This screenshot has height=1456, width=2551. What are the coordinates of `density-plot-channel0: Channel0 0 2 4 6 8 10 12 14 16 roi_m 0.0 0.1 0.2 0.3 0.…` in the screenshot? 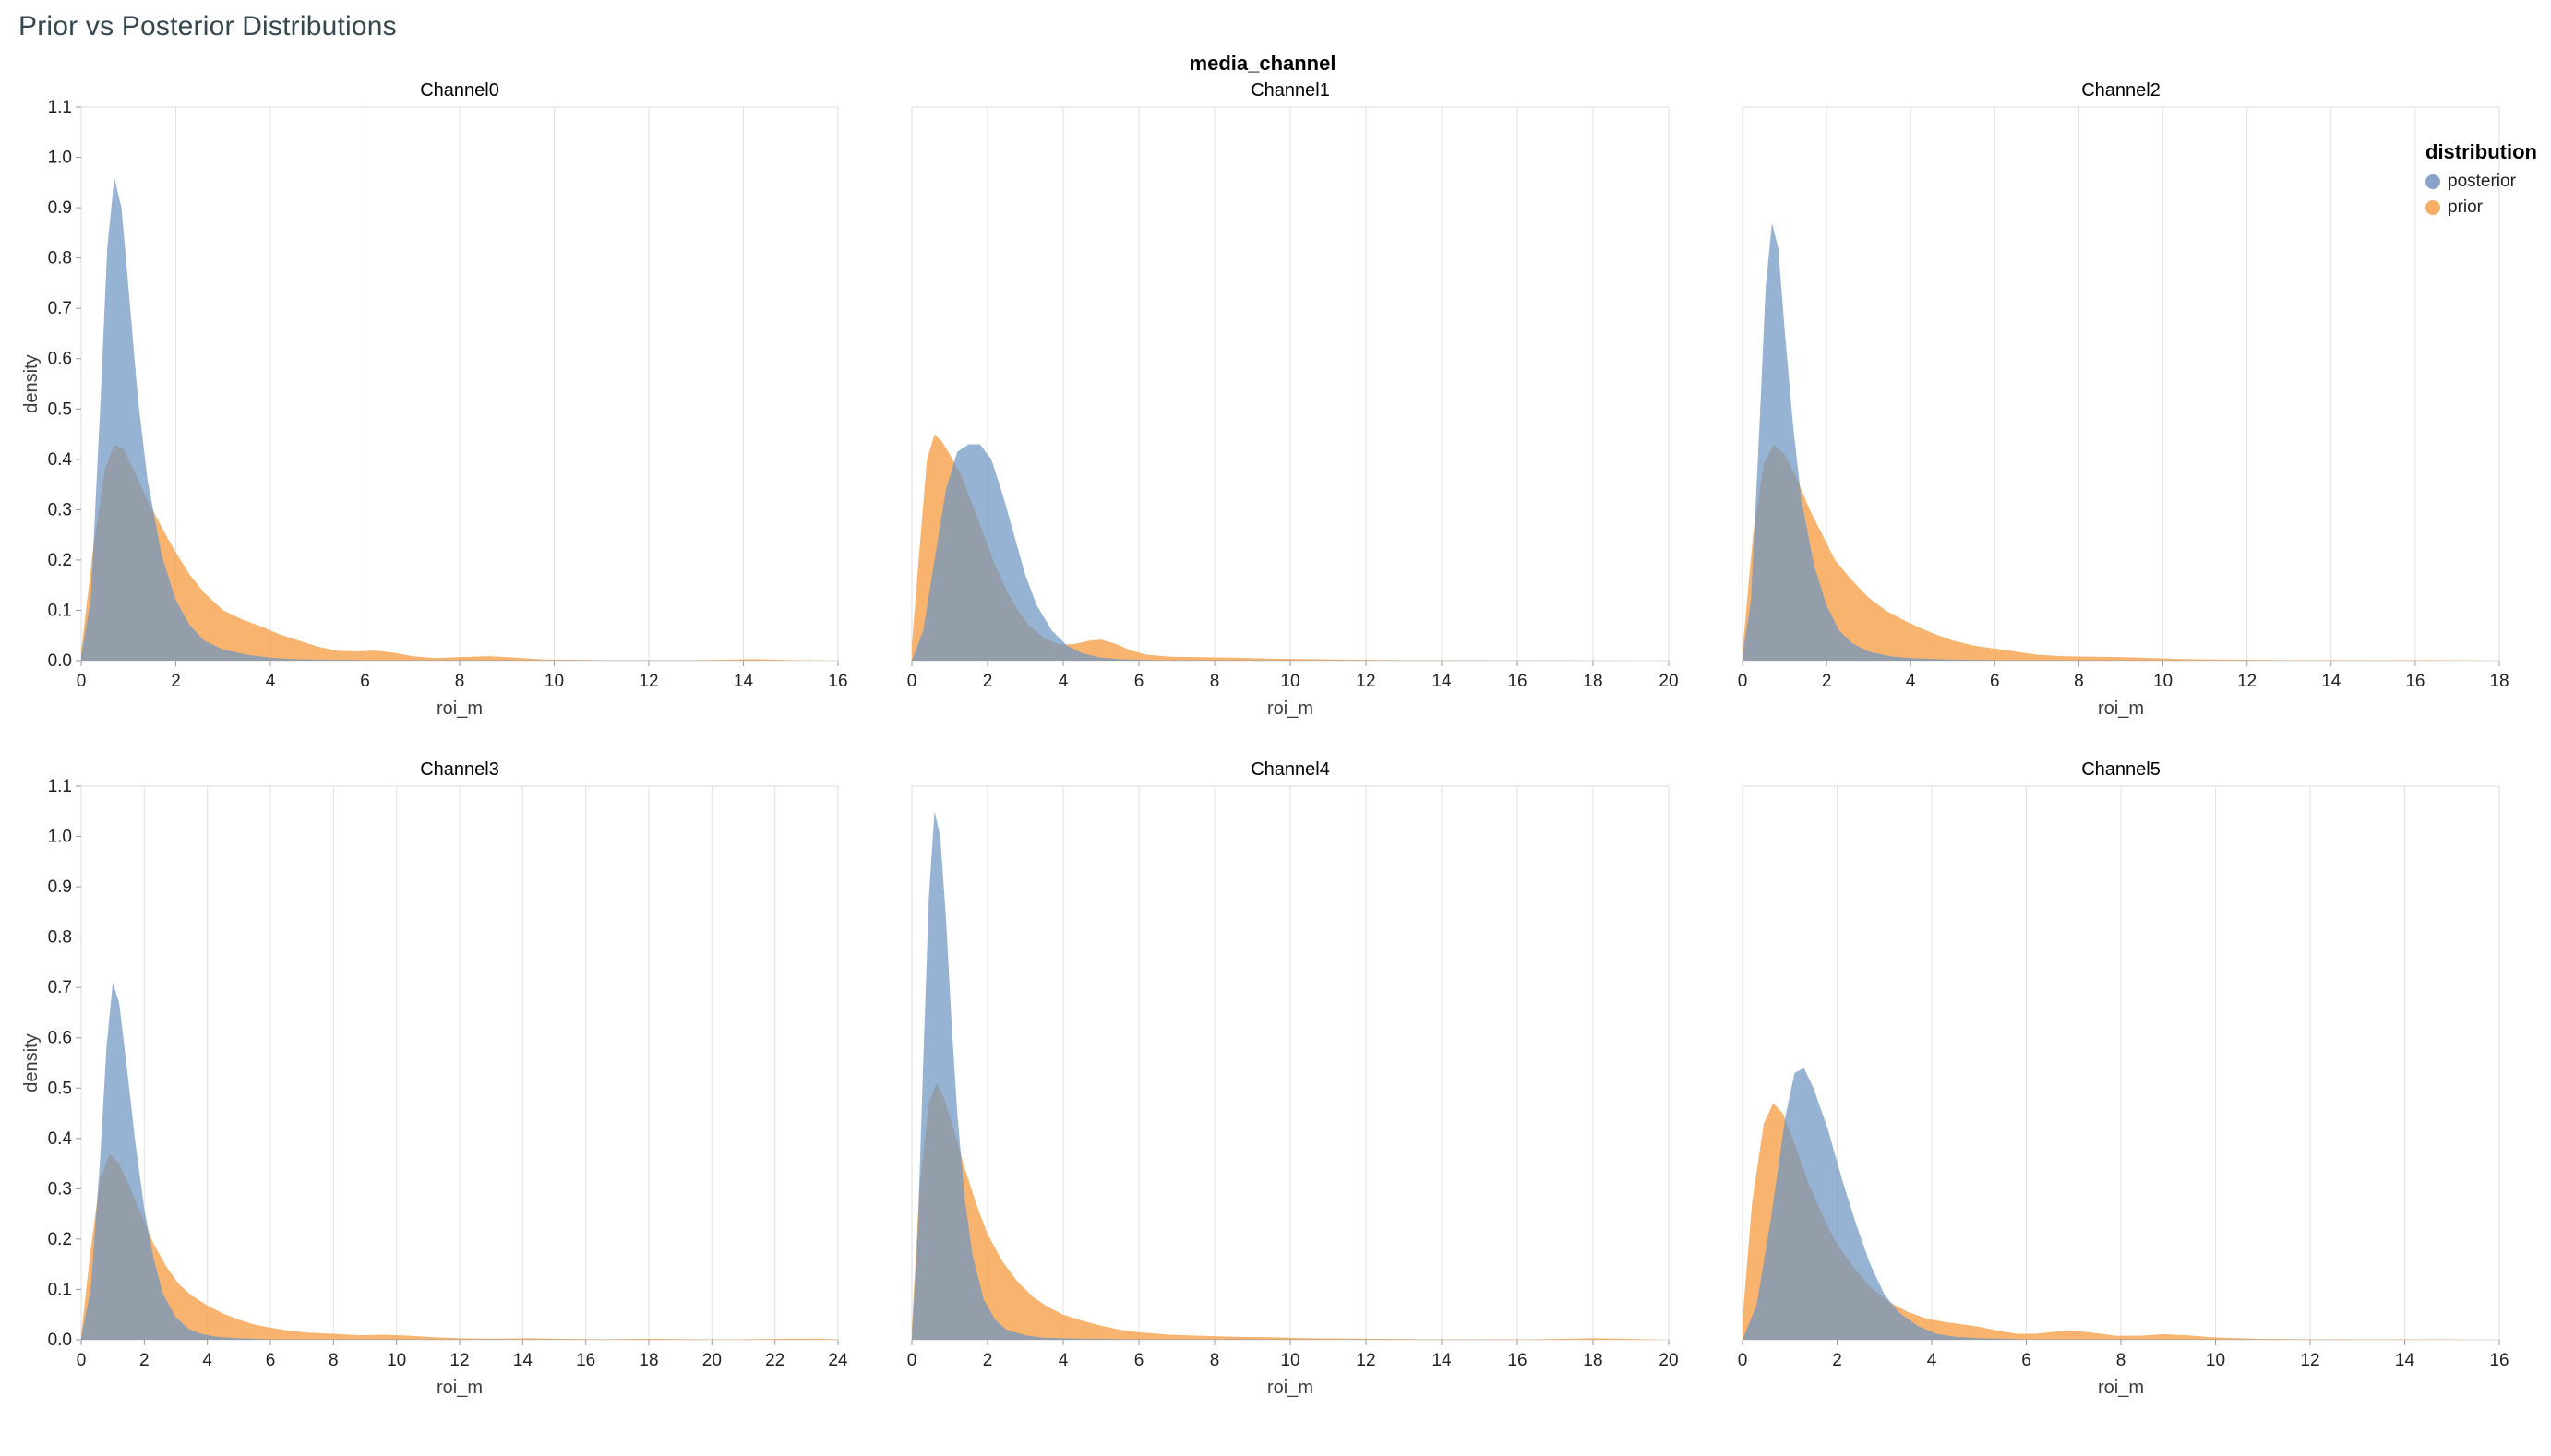 It's located at (434, 399).